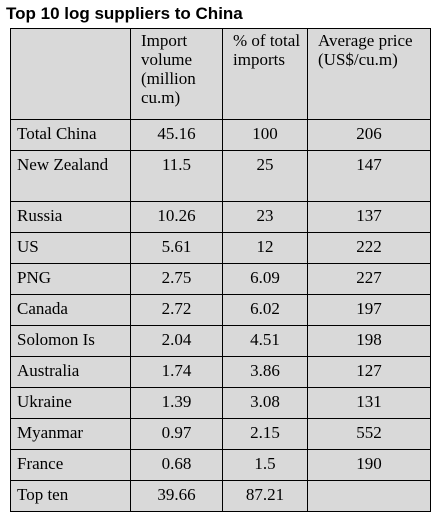  What do you see at coordinates (70, 176) in the screenshot?
I see `row-label: New Zealand` at bounding box center [70, 176].